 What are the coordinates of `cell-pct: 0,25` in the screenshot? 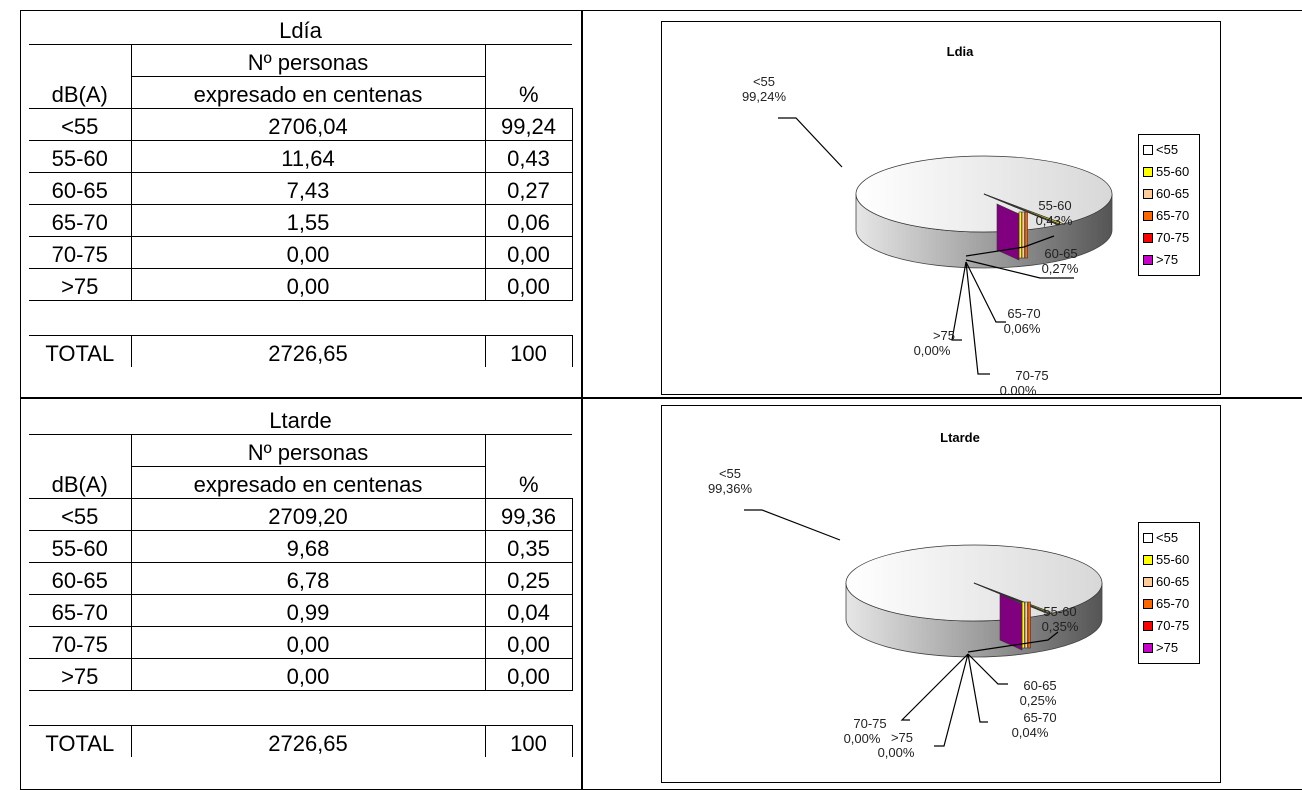 It's located at (529, 578).